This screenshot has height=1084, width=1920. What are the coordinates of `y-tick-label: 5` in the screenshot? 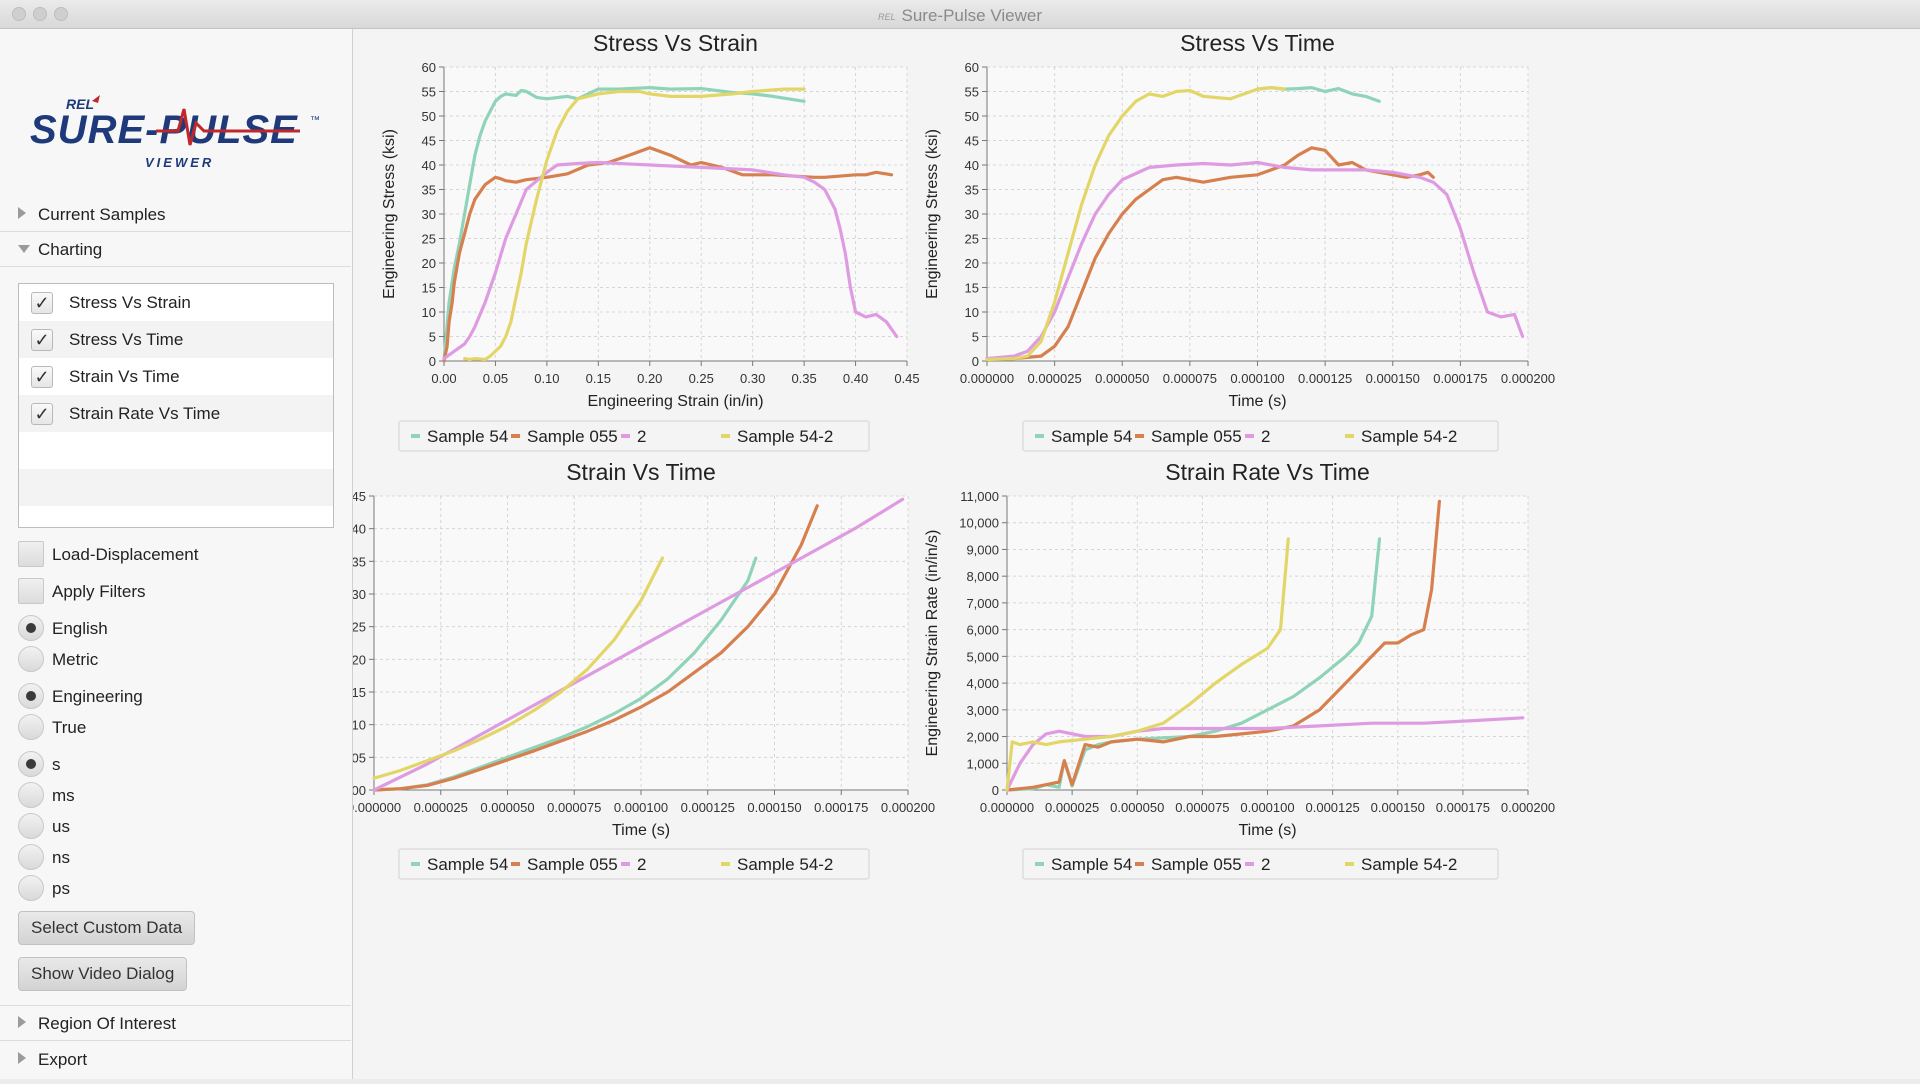 It's located at (975, 337).